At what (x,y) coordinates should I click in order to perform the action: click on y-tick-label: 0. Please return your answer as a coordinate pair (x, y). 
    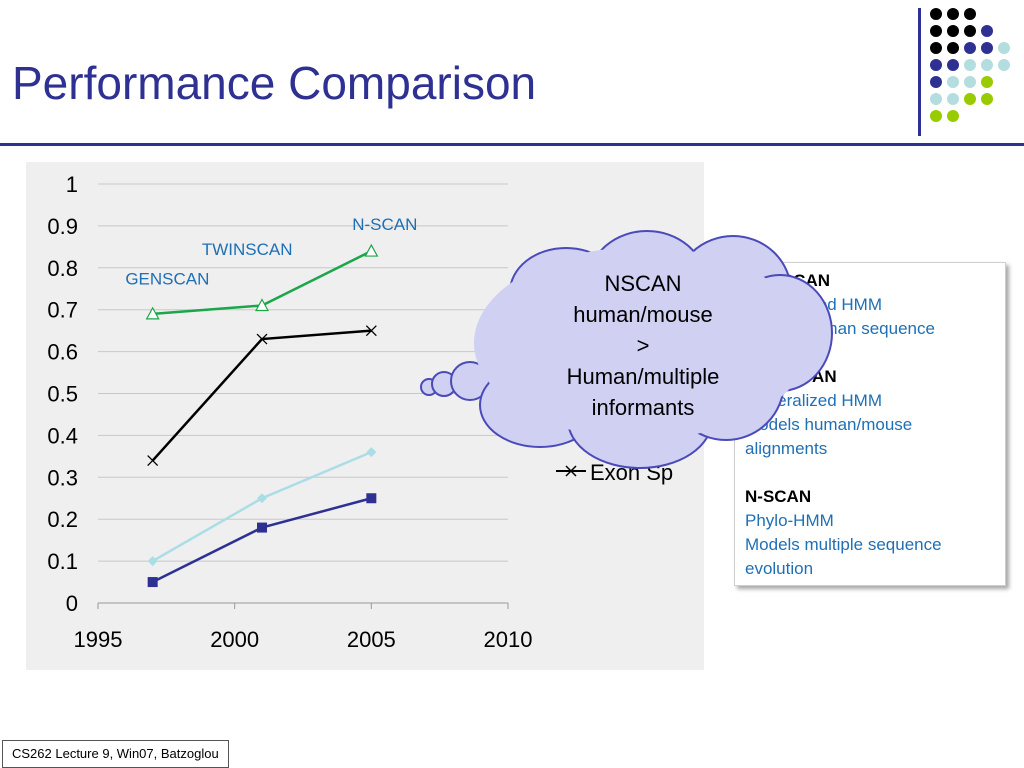
    Looking at the image, I should click on (72, 603).